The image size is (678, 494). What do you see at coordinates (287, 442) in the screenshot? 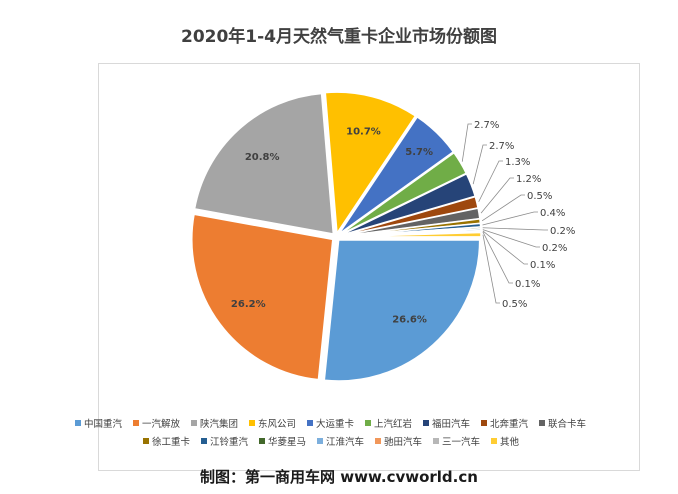
I see `legend-label: 华菱星马` at bounding box center [287, 442].